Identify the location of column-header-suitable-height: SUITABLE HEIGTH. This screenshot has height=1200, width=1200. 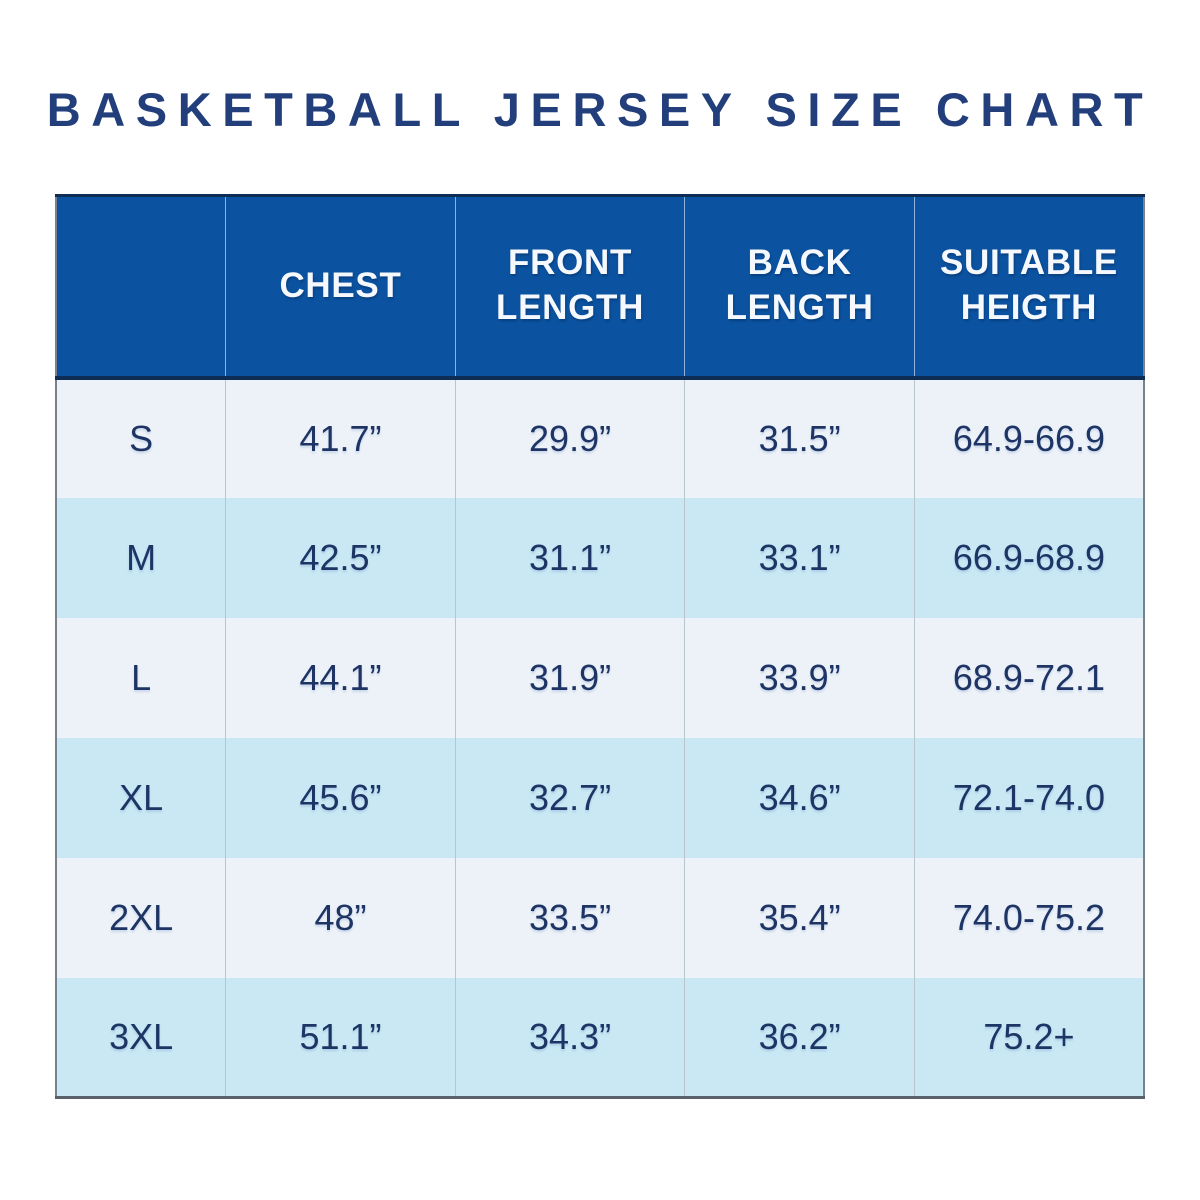
(1029, 287).